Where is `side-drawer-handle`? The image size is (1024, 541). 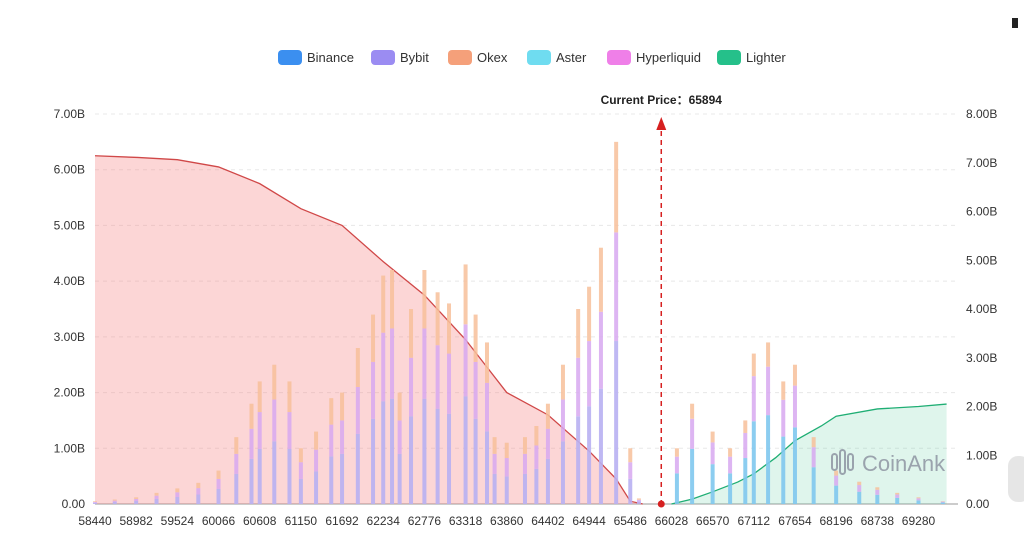 side-drawer-handle is located at coordinates (1016, 479).